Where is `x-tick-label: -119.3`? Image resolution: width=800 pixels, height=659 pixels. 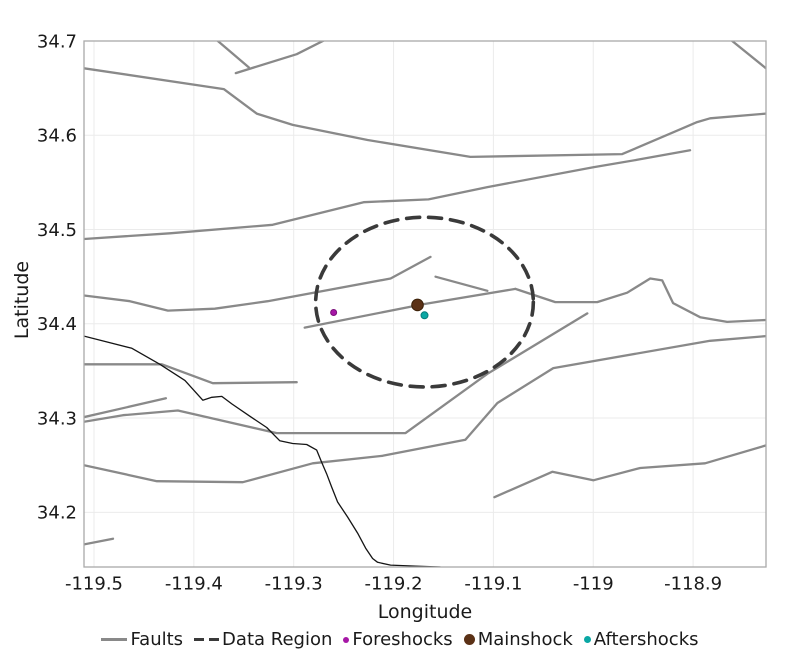
x-tick-label: -119.3 is located at coordinates (294, 583).